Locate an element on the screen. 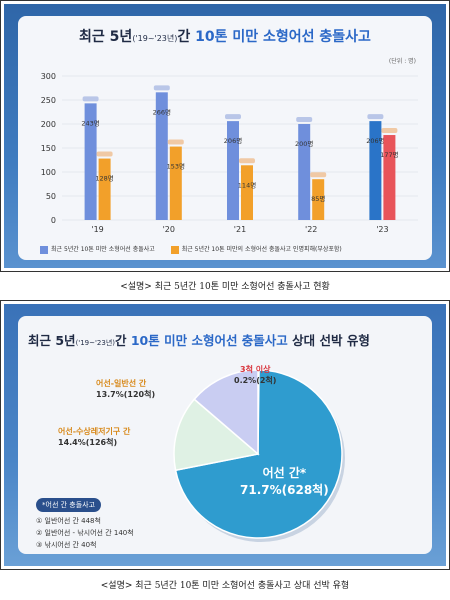 Image resolution: width=450 pixels, height=600 pixels. x-tick-label: '19 is located at coordinates (97, 229).